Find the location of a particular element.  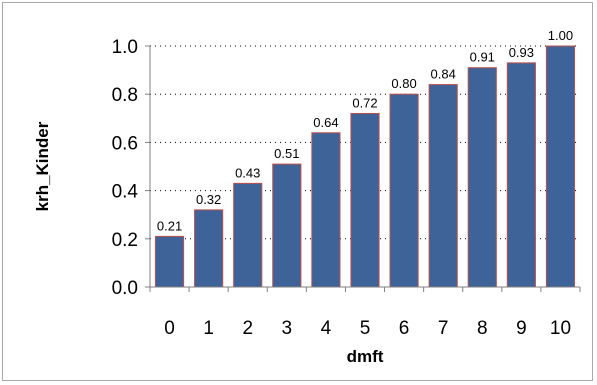

x-tick-label-9: 9 is located at coordinates (521, 328).